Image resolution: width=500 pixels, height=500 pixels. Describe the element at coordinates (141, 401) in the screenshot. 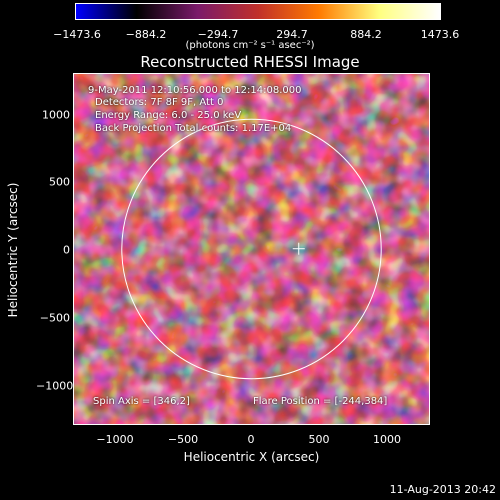

I see `spin-axis-label: Spin Axis = [346,2]` at that location.